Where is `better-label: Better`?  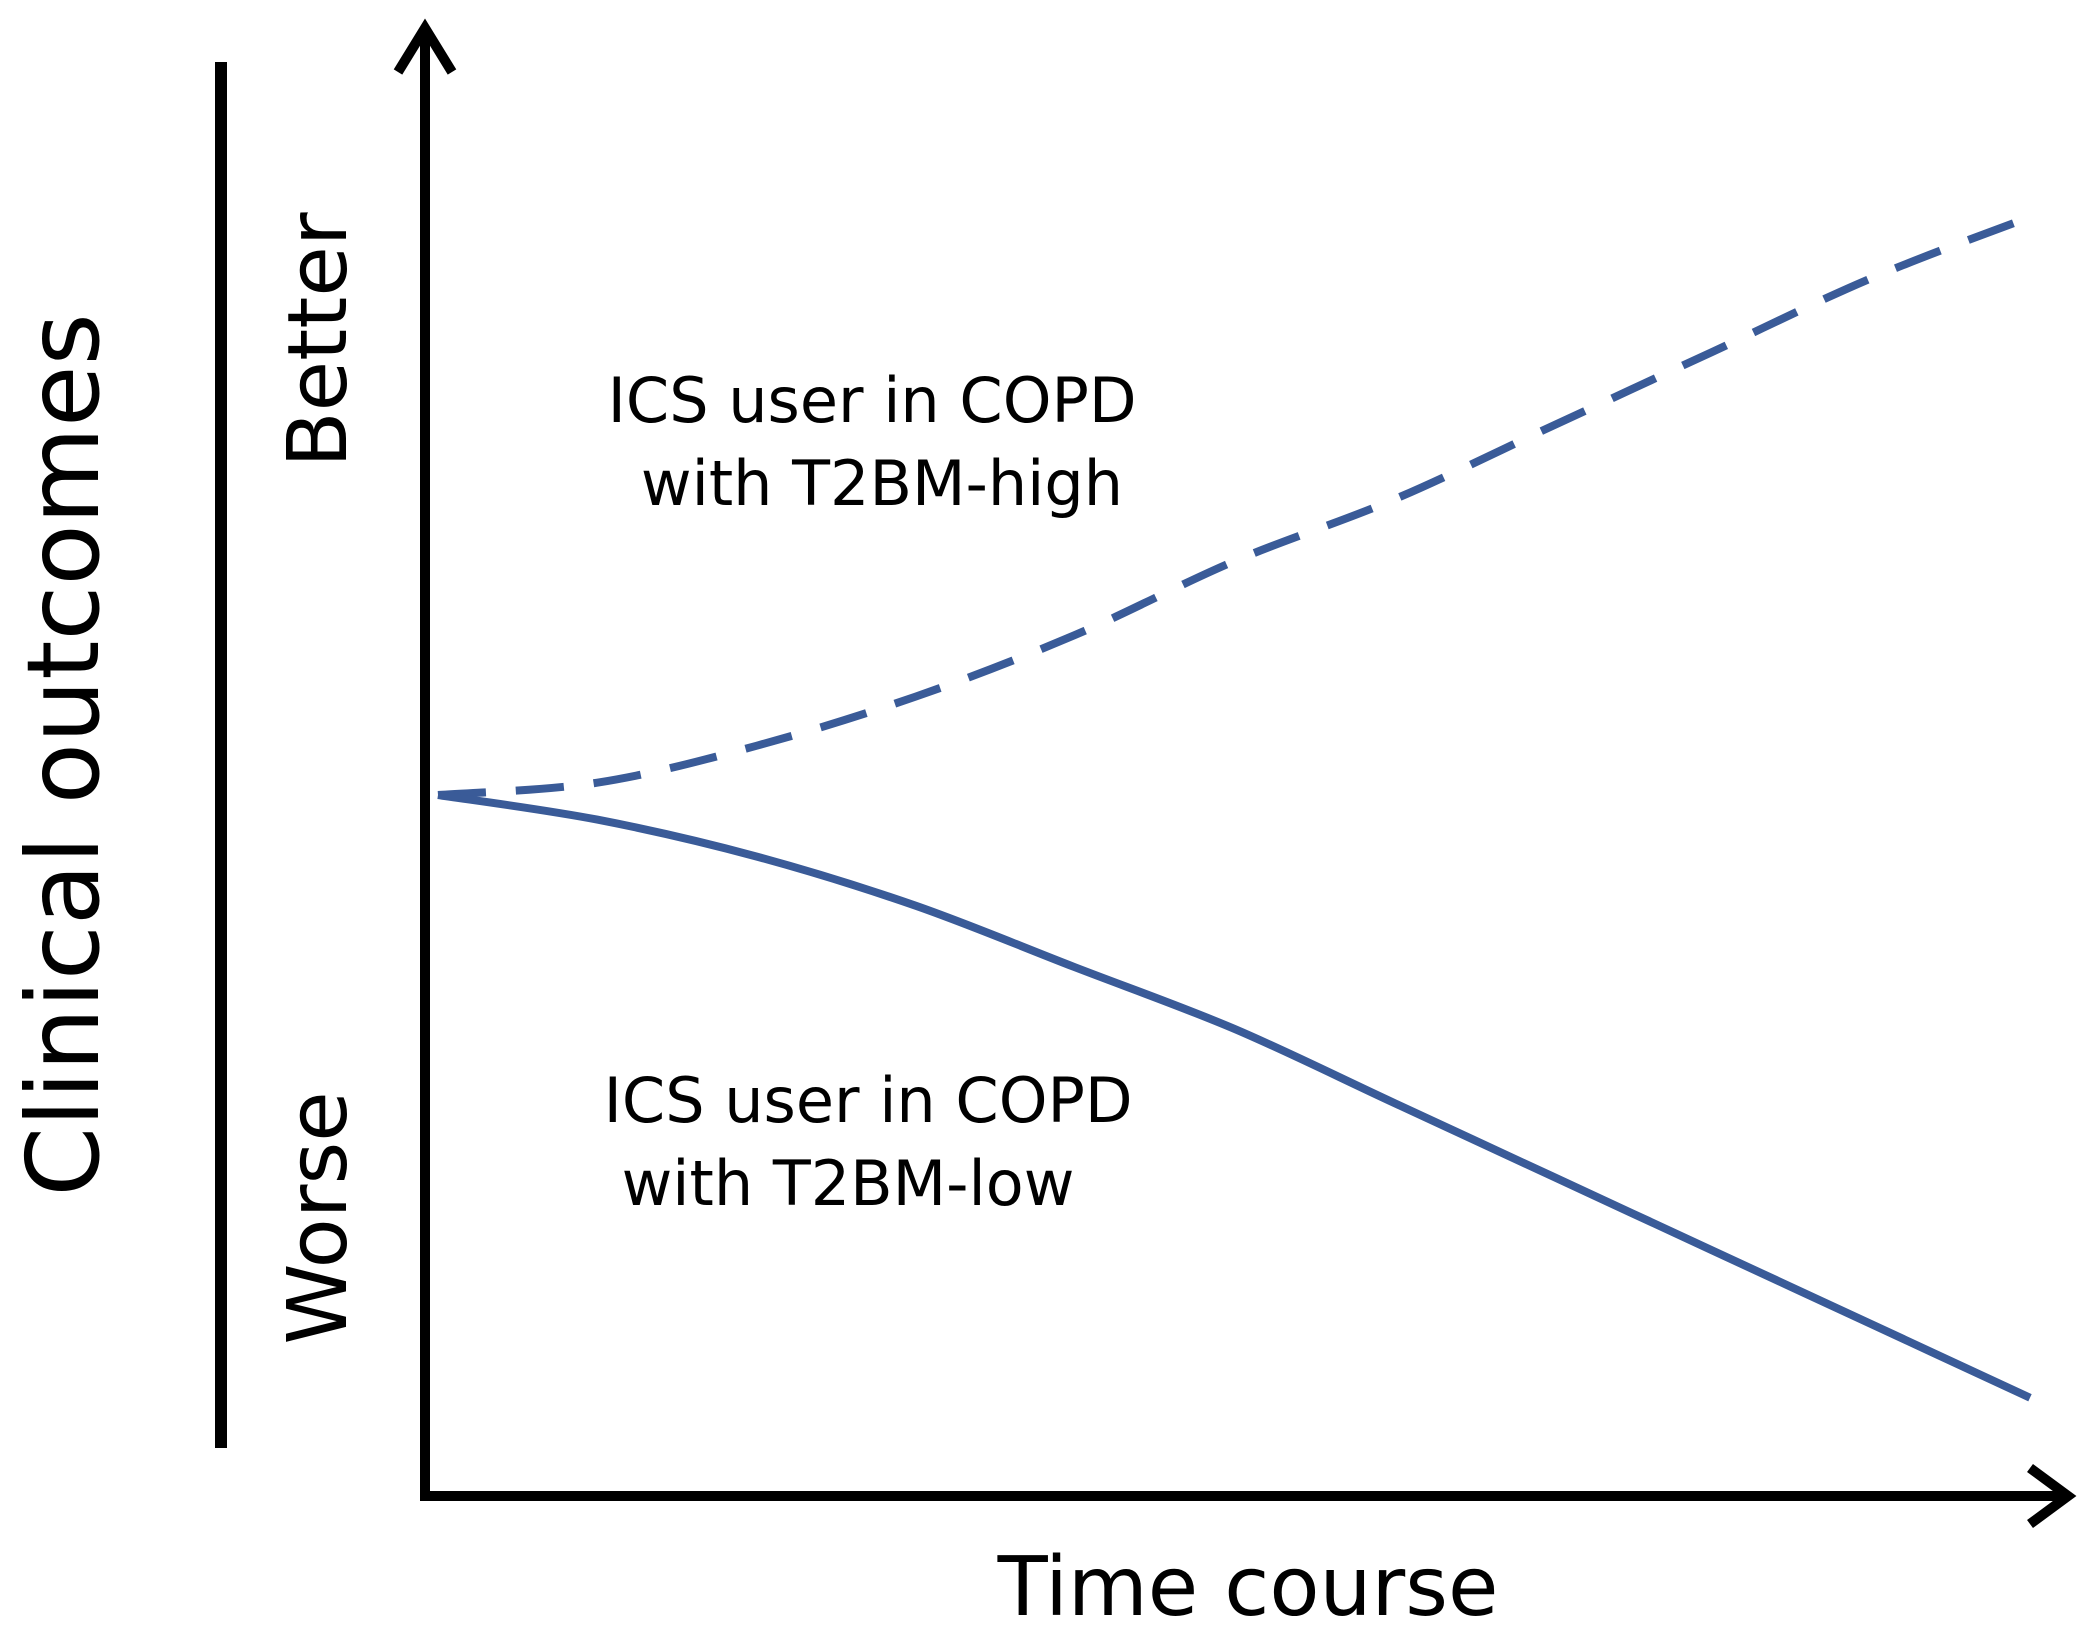
better-label: Better is located at coordinates (318, 339).